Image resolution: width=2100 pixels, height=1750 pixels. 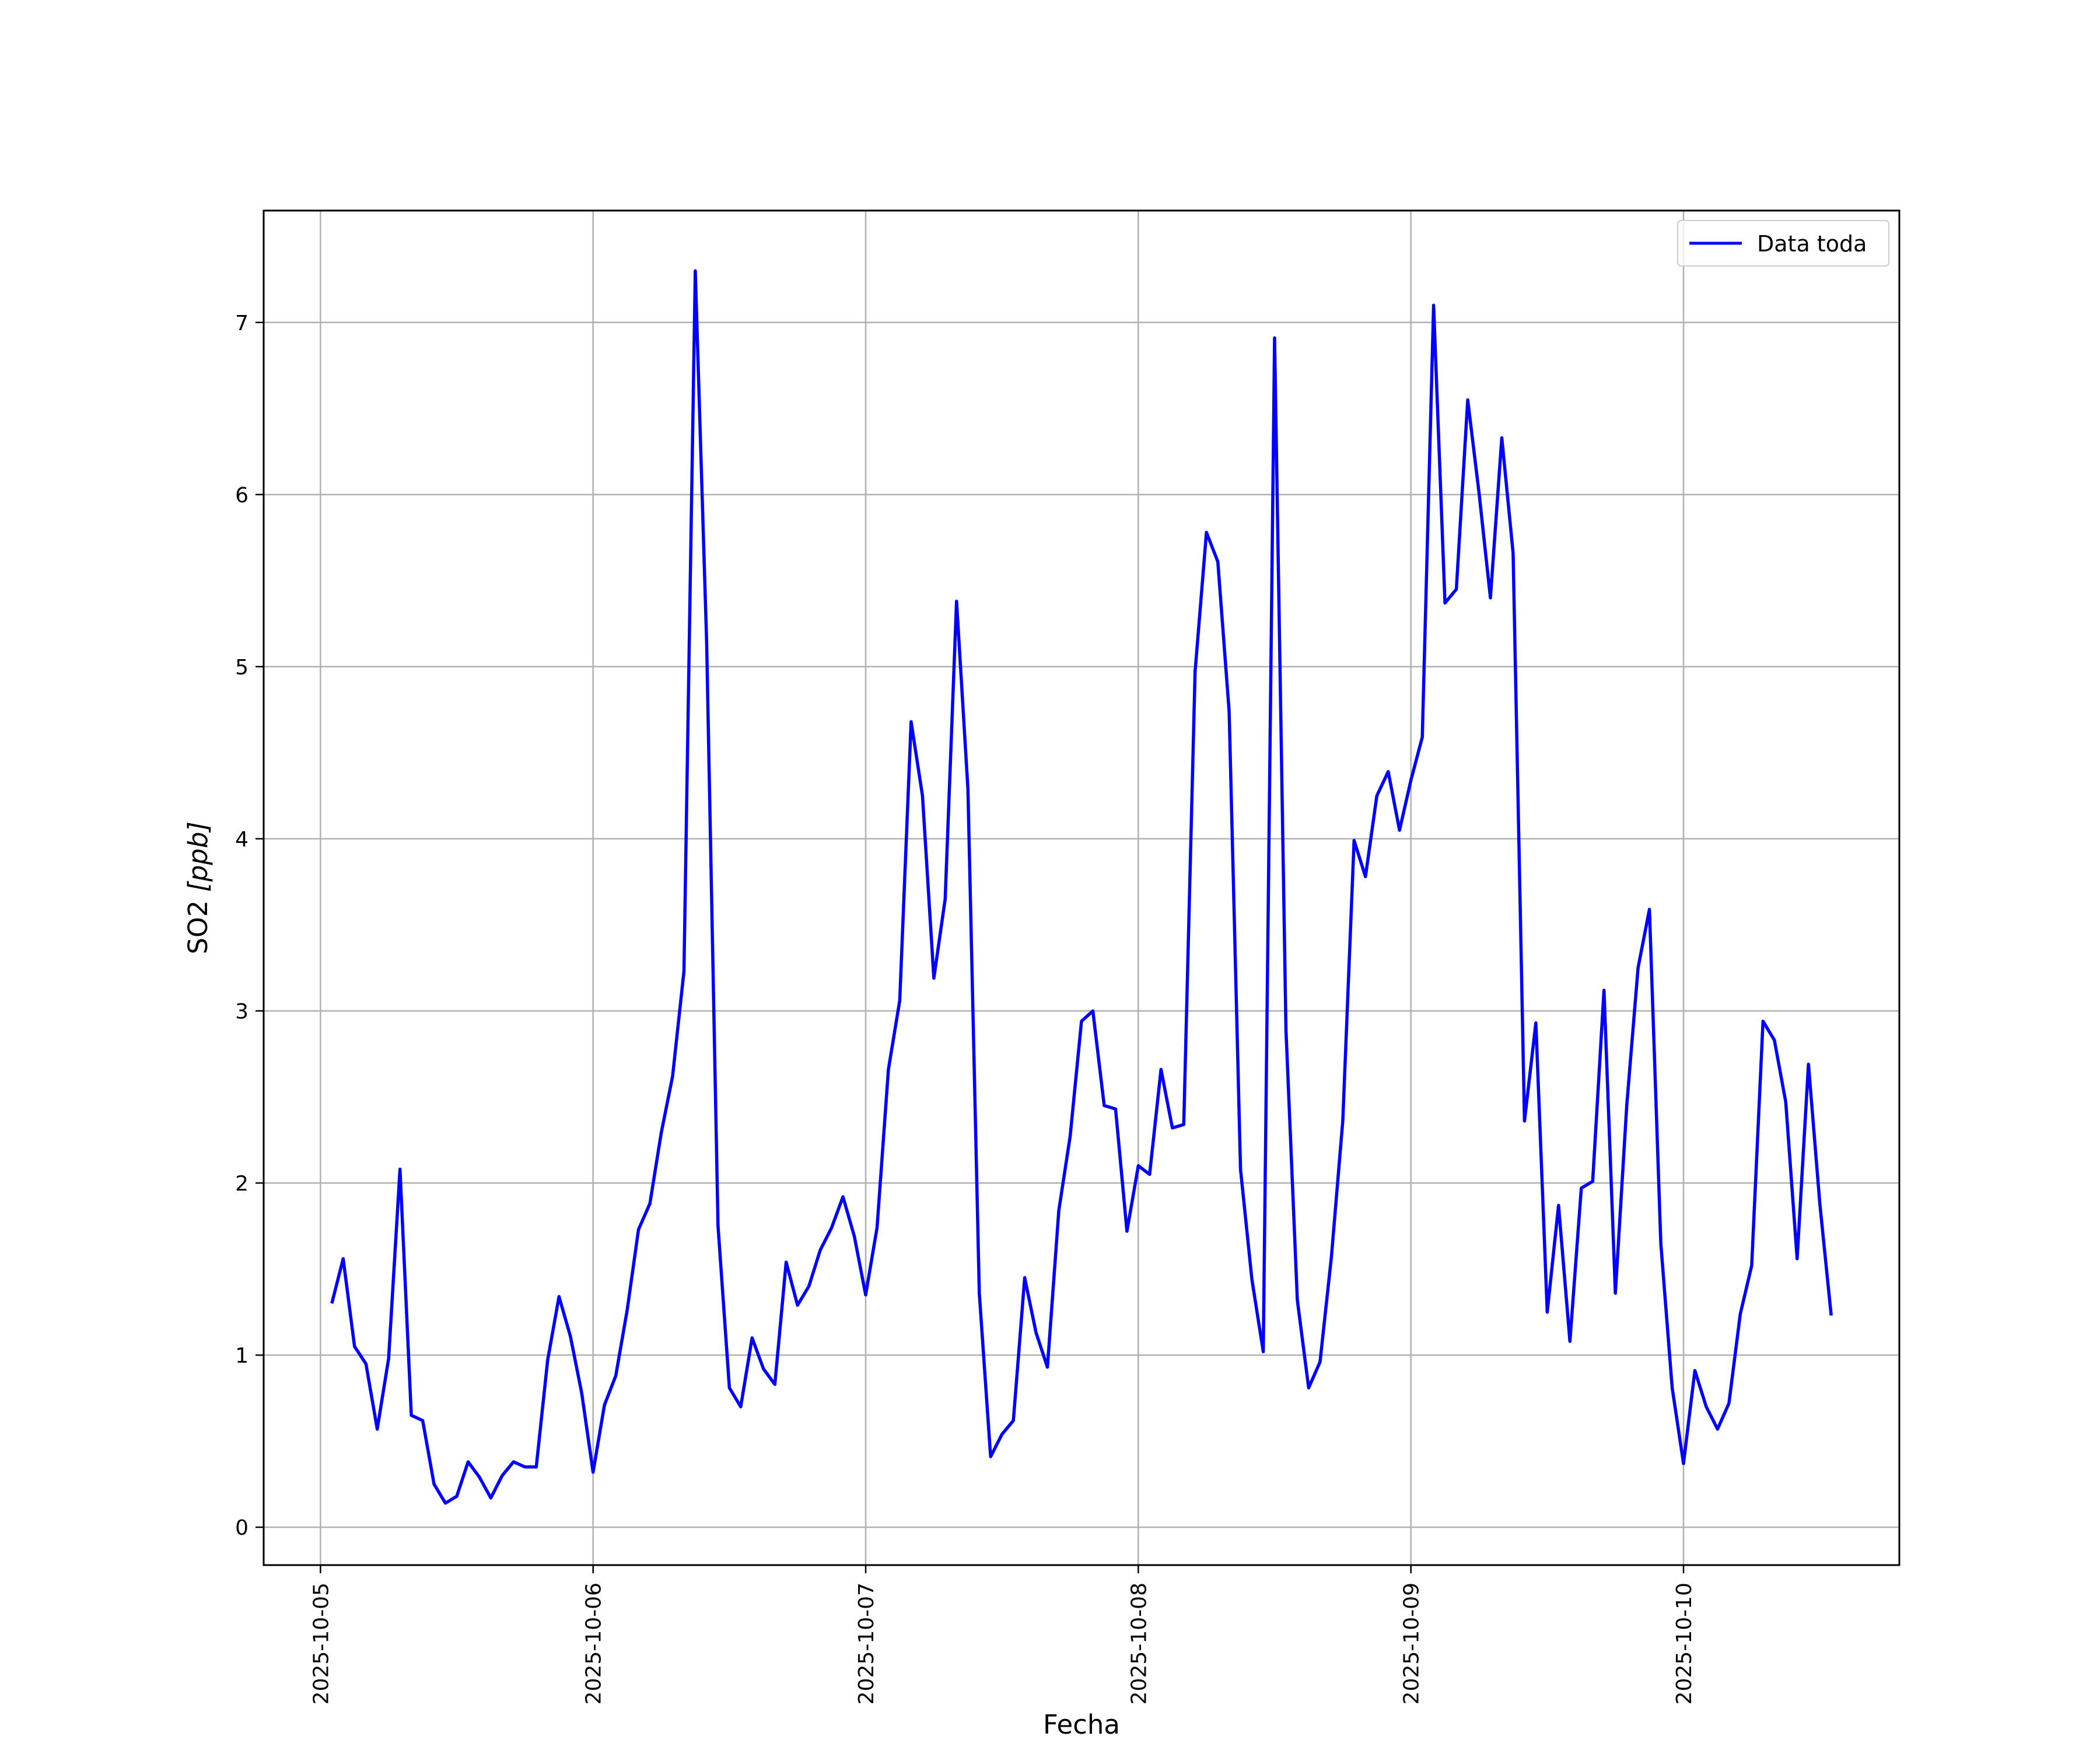 I want to click on x-tick-label: 2025-10-05, so click(x=321, y=1643).